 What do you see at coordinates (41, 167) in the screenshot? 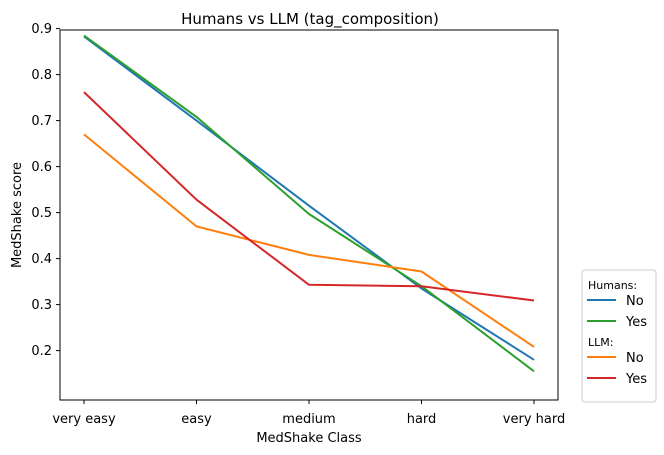
I see `y-tick-label: 0.6` at bounding box center [41, 167].